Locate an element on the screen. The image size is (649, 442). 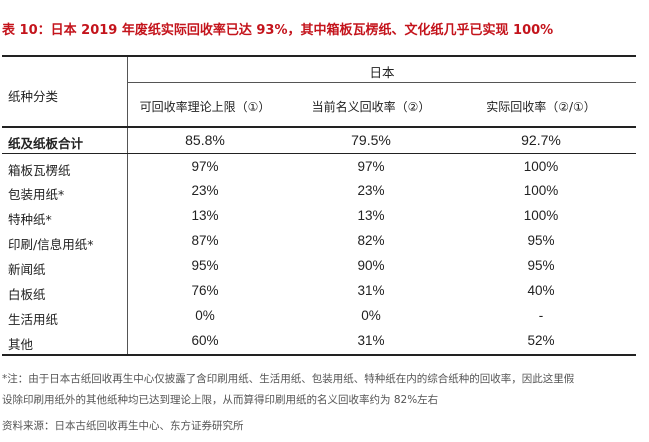
value-actual: 40% is located at coordinates (541, 290).